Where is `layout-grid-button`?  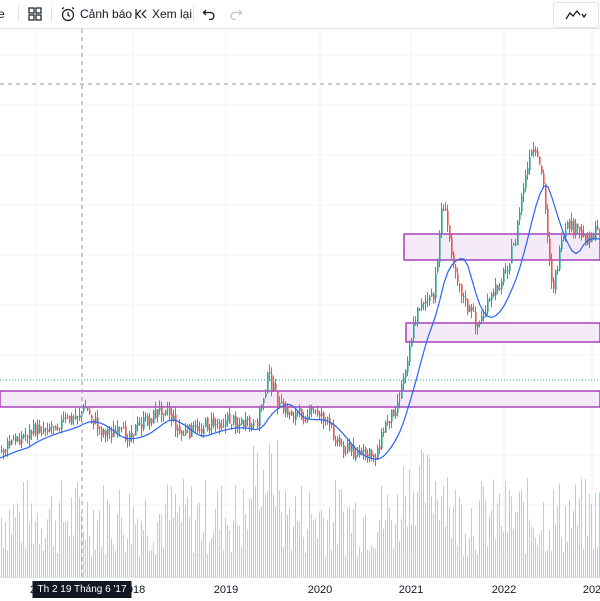 layout-grid-button is located at coordinates (35, 14).